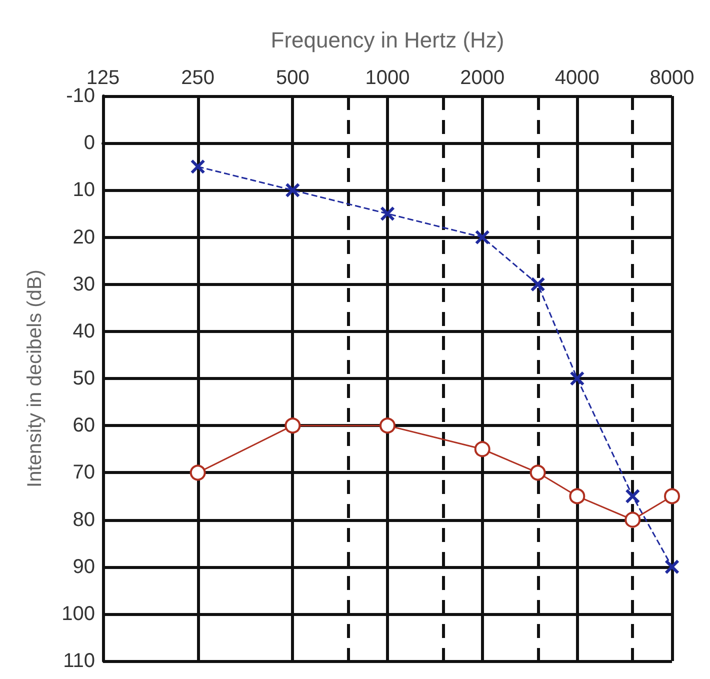 This screenshot has height=679, width=710. I want to click on x-tick-label: 1000, so click(387, 78).